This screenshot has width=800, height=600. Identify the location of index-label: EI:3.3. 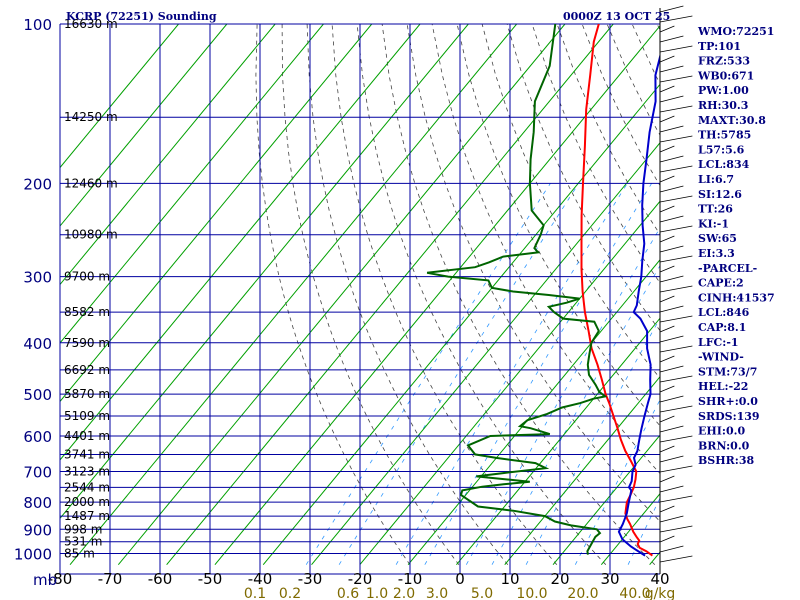
(716, 253).